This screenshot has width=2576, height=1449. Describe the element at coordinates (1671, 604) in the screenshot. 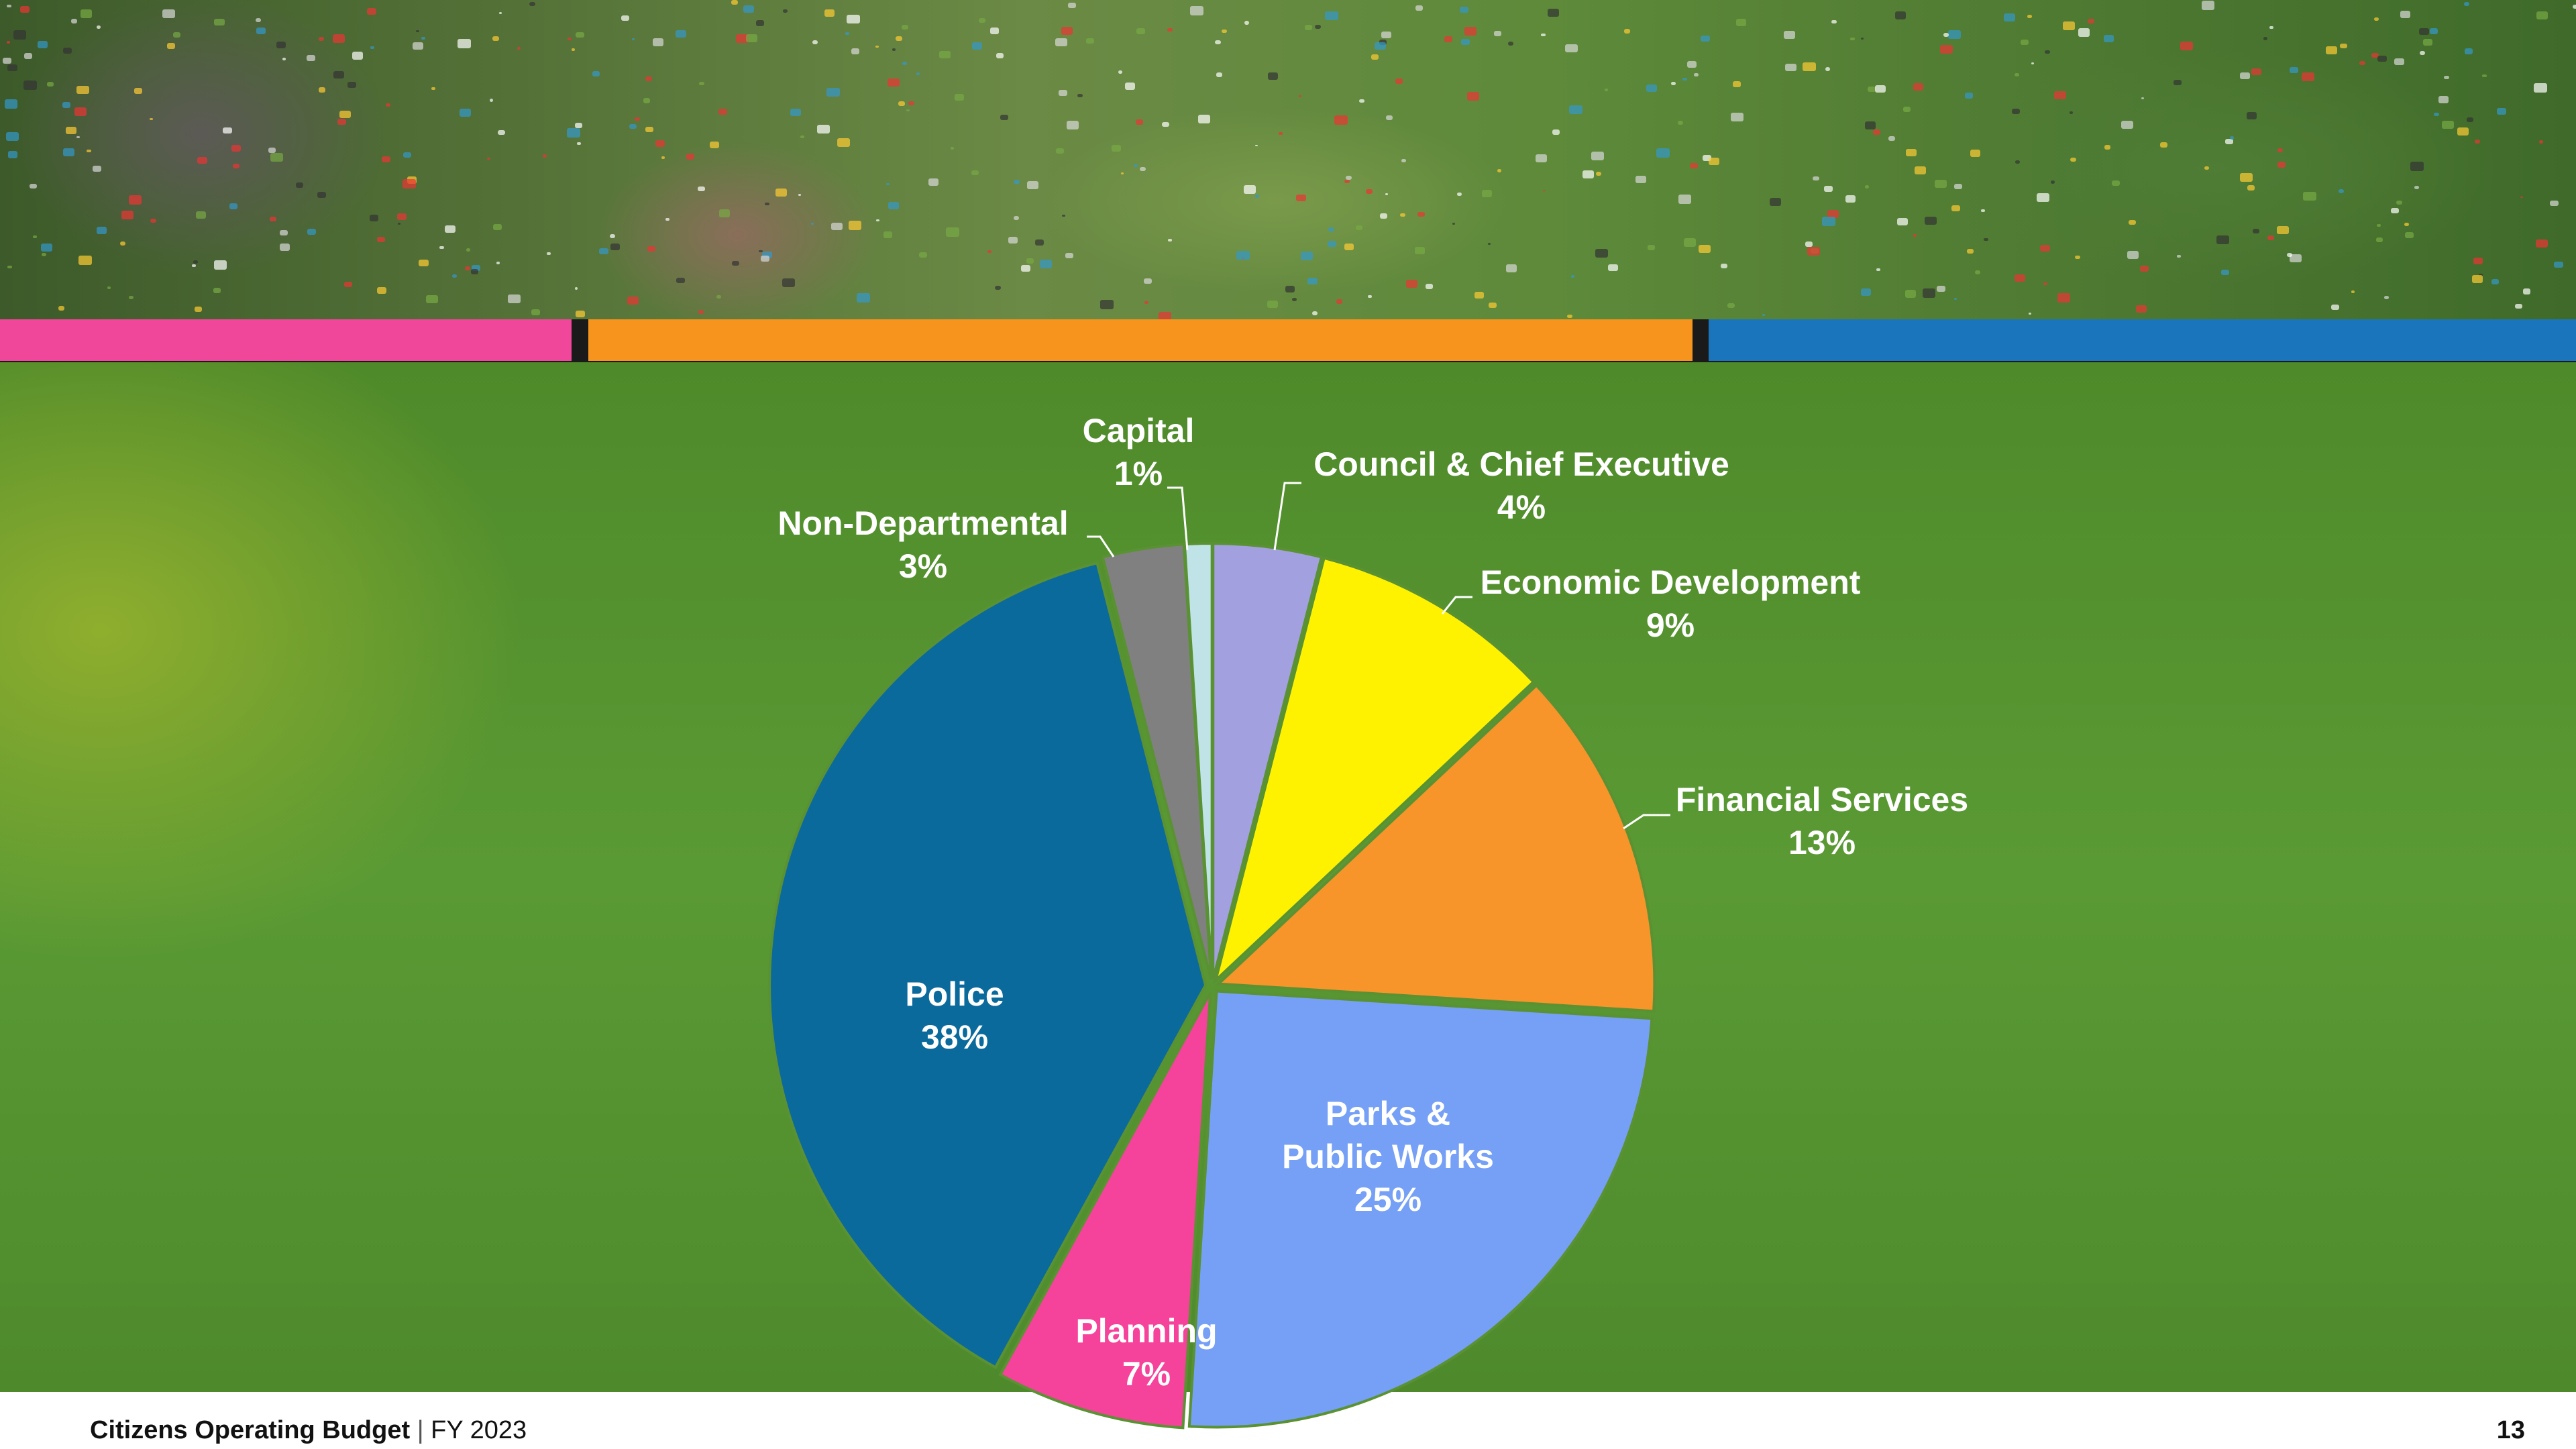

I see `slice-label: Economic Development 9%` at that location.